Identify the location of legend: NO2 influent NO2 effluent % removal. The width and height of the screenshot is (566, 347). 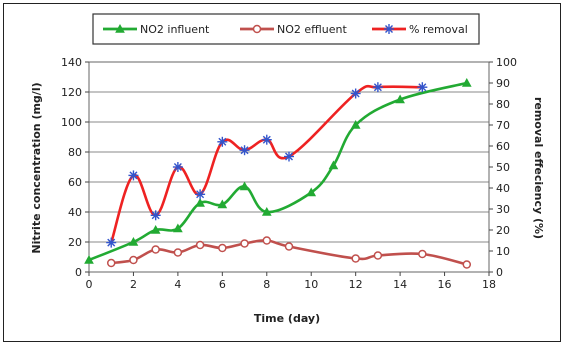
(286, 29).